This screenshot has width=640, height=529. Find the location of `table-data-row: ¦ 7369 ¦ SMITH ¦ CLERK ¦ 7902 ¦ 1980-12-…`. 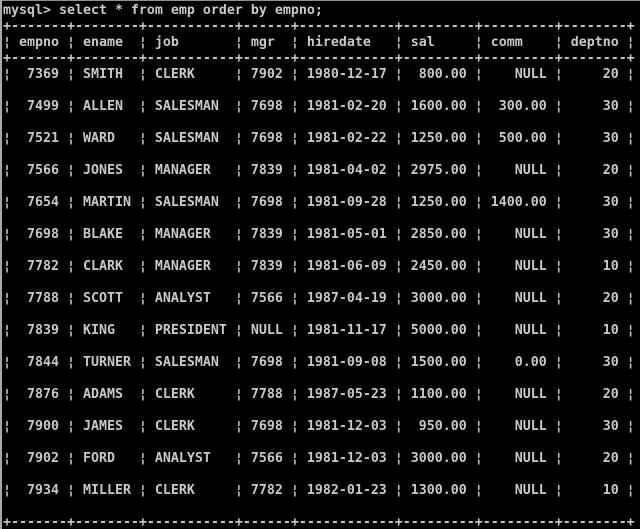

table-data-row: ¦ 7369 ¦ SMITH ¦ CLERK ¦ 7902 ¦ 1980-12-… is located at coordinates (319, 74).